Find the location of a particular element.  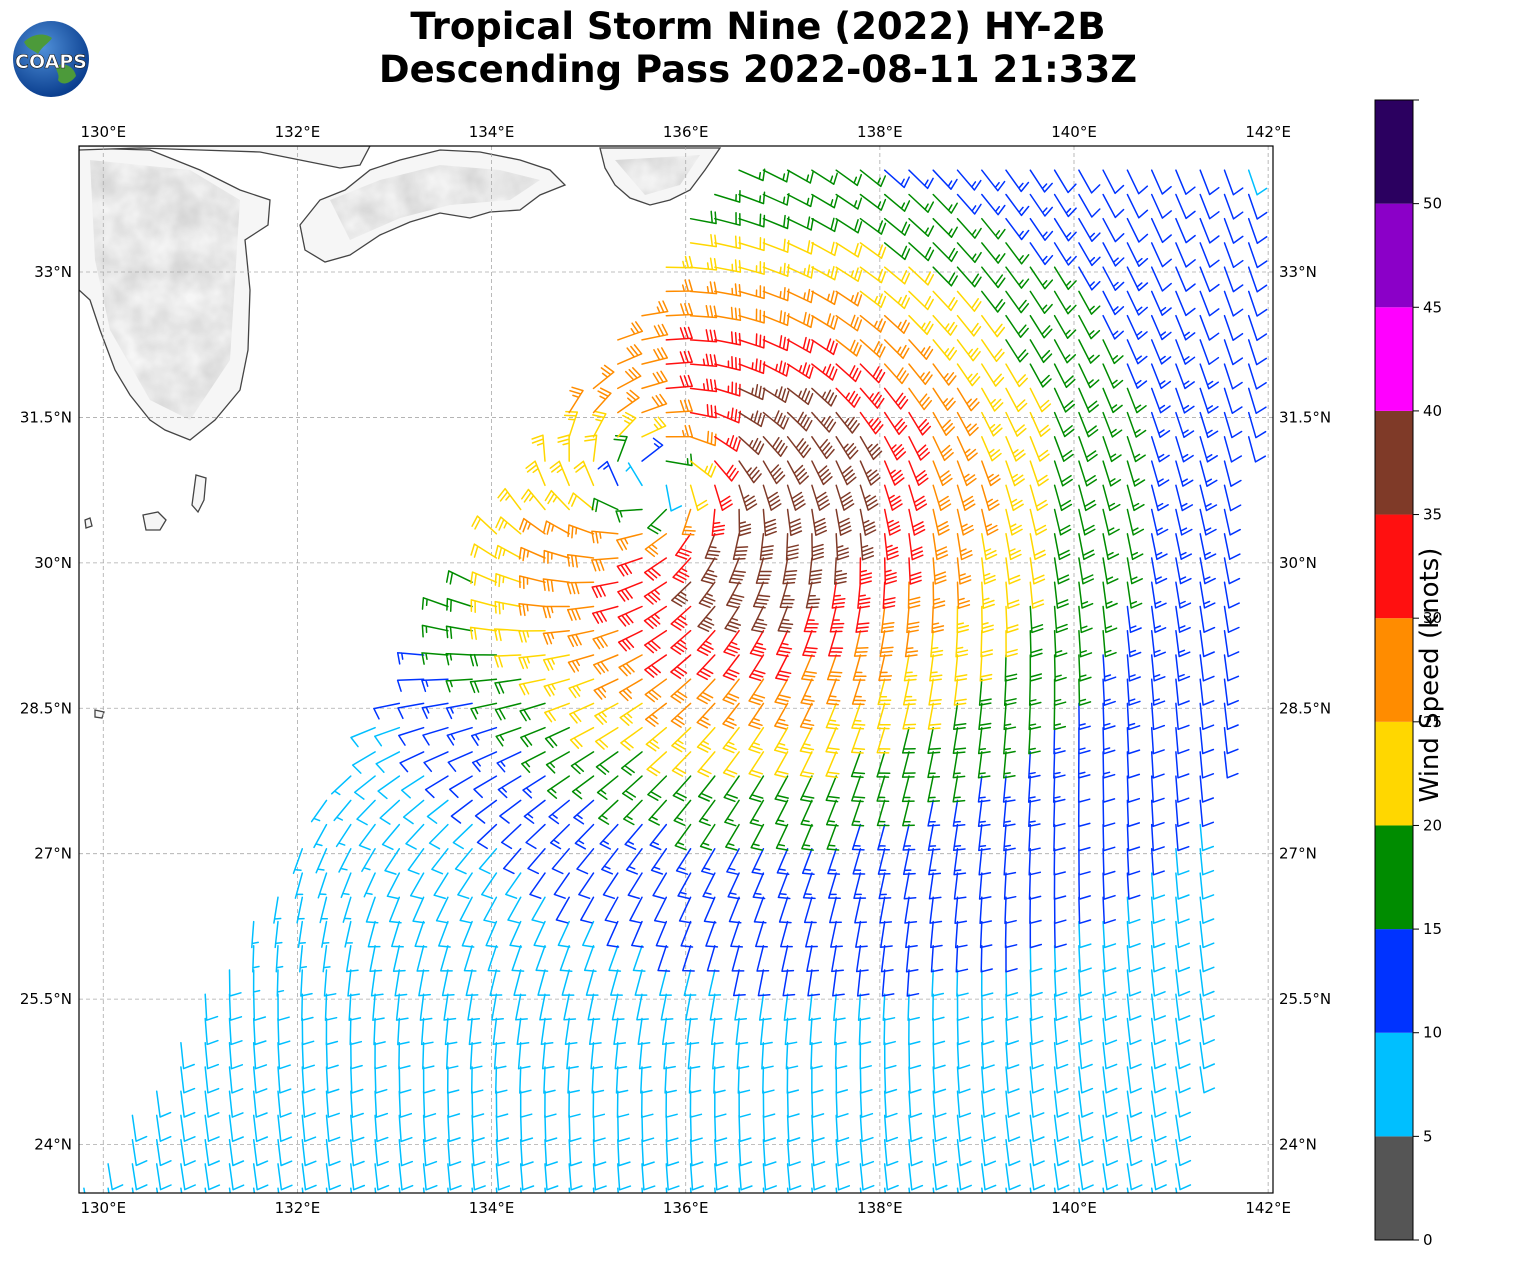

colorbar-tick-label: 15 is located at coordinates (1432, 929).